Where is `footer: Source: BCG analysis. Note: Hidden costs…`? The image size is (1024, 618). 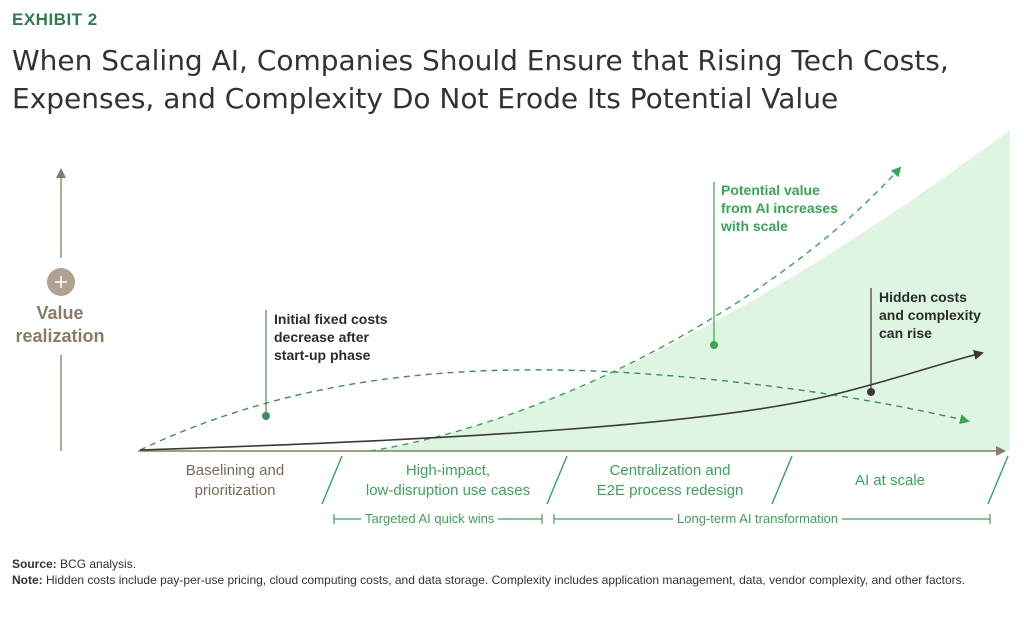
footer: Source: BCG analysis. Note: Hidden costs… is located at coordinates (512, 572).